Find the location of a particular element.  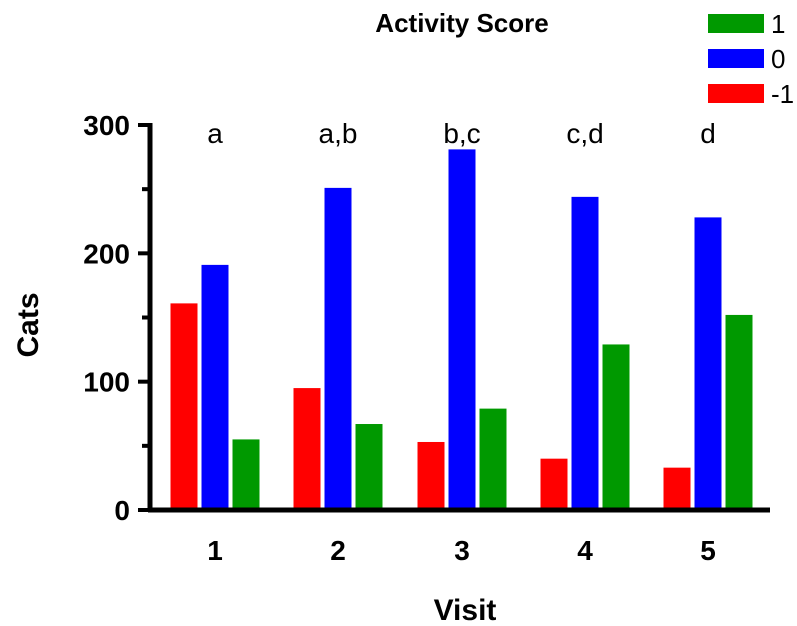

annotation-visit-4: c,d is located at coordinates (584, 133).